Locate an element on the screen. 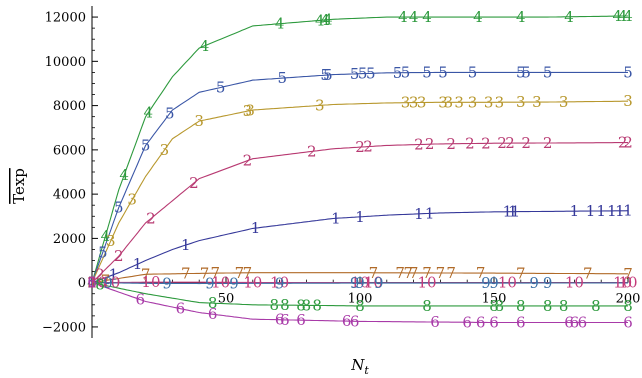 The width and height of the screenshot is (642, 378). x-tick-label: 150 is located at coordinates (494, 299).